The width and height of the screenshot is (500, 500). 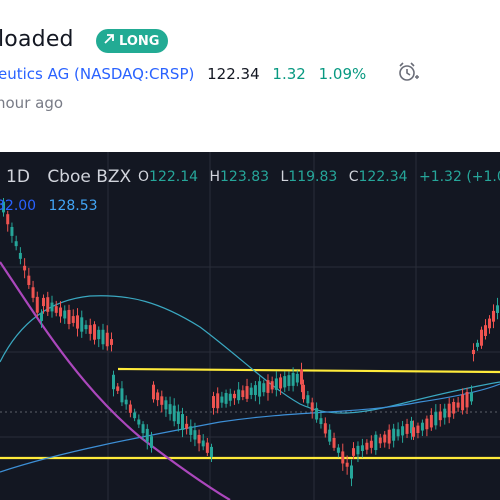 What do you see at coordinates (308, 370) in the screenshot?
I see `resistance-line` at bounding box center [308, 370].